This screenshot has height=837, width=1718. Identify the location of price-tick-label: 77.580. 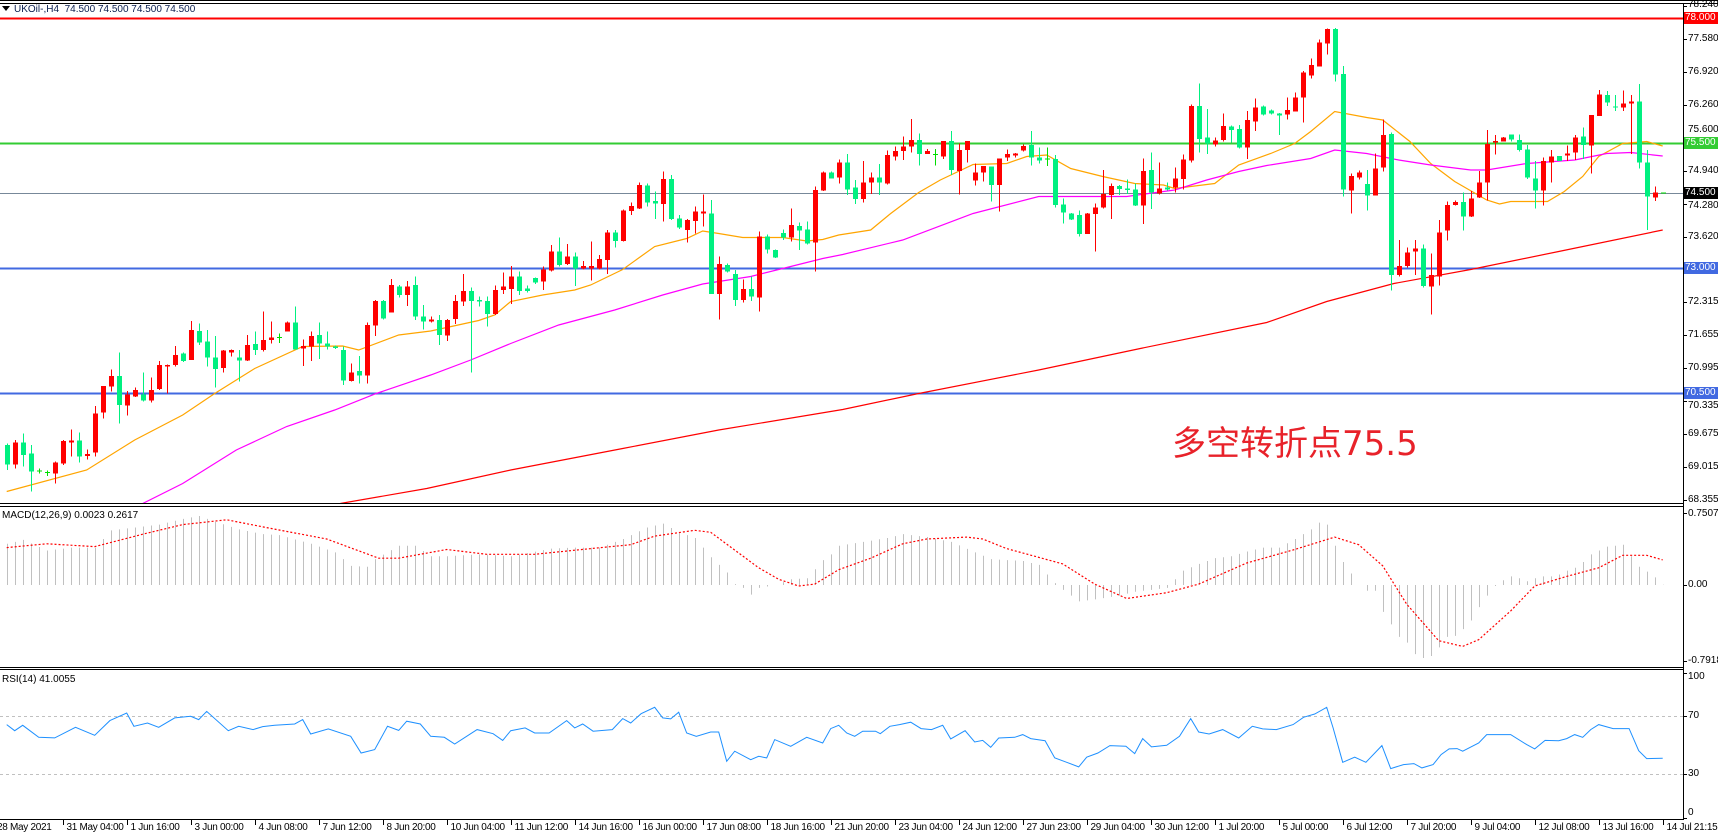
(1703, 38).